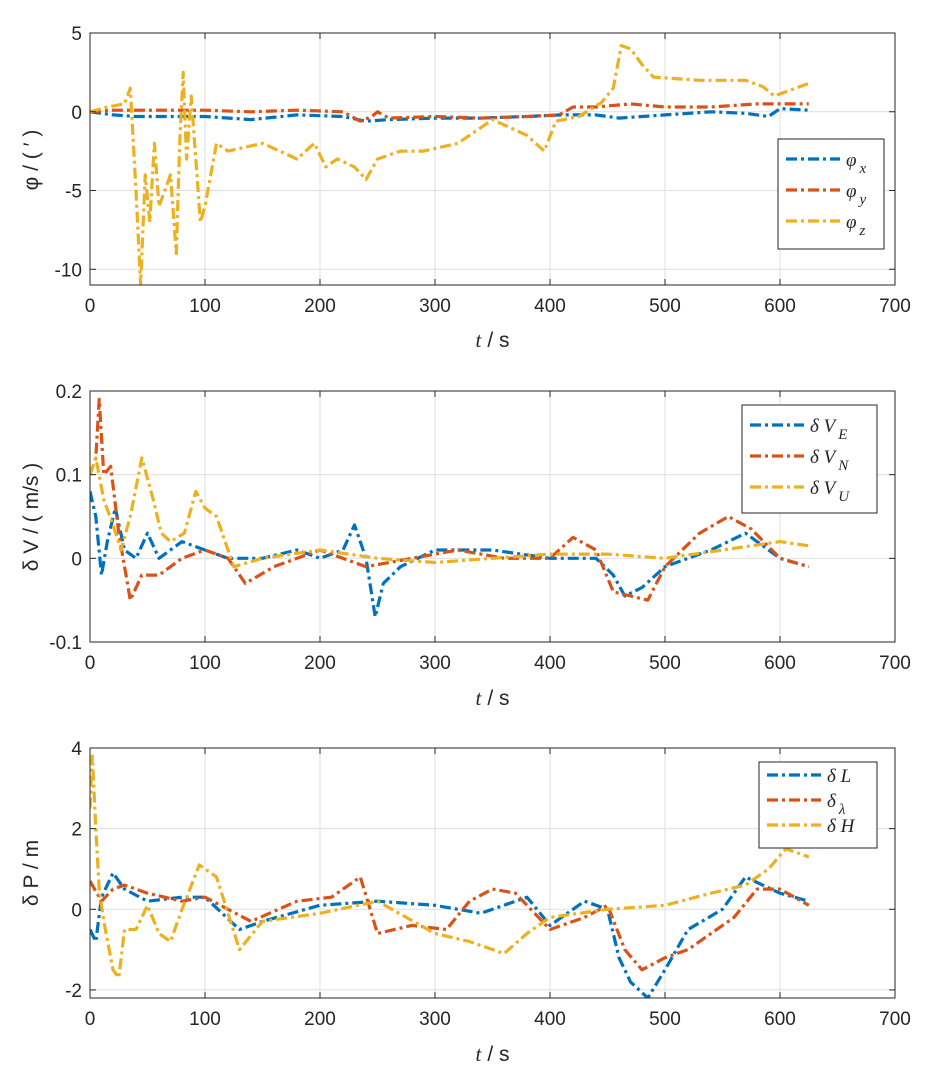  Describe the element at coordinates (76, 749) in the screenshot. I see `y-tick-label: 4` at that location.